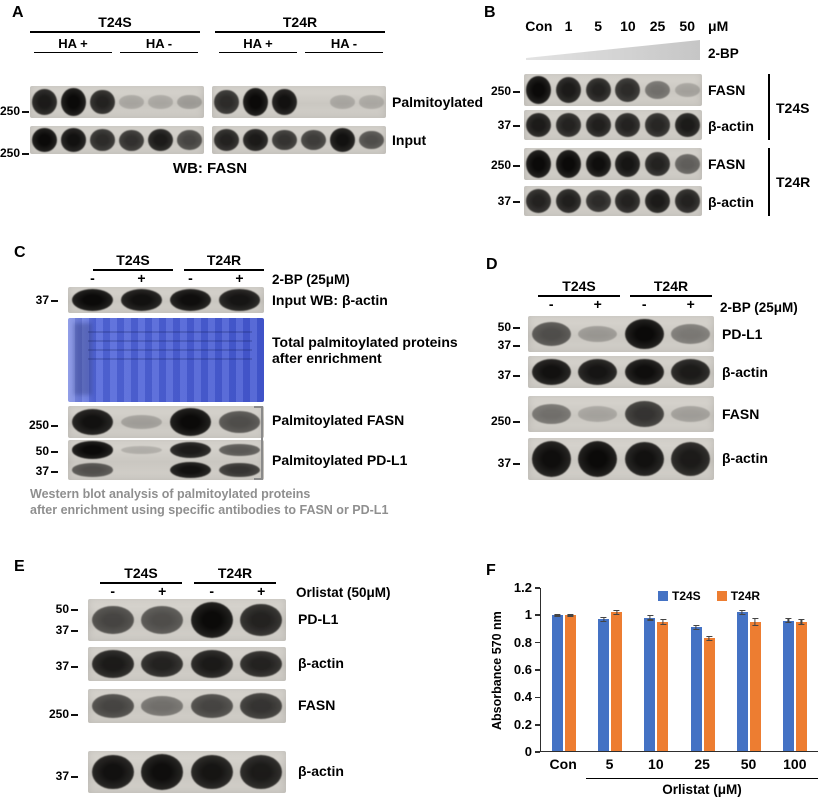 This screenshot has width=825, height=808. What do you see at coordinates (522, 724) in the screenshot?
I see `y-tick-label: 0.2` at bounding box center [522, 724].